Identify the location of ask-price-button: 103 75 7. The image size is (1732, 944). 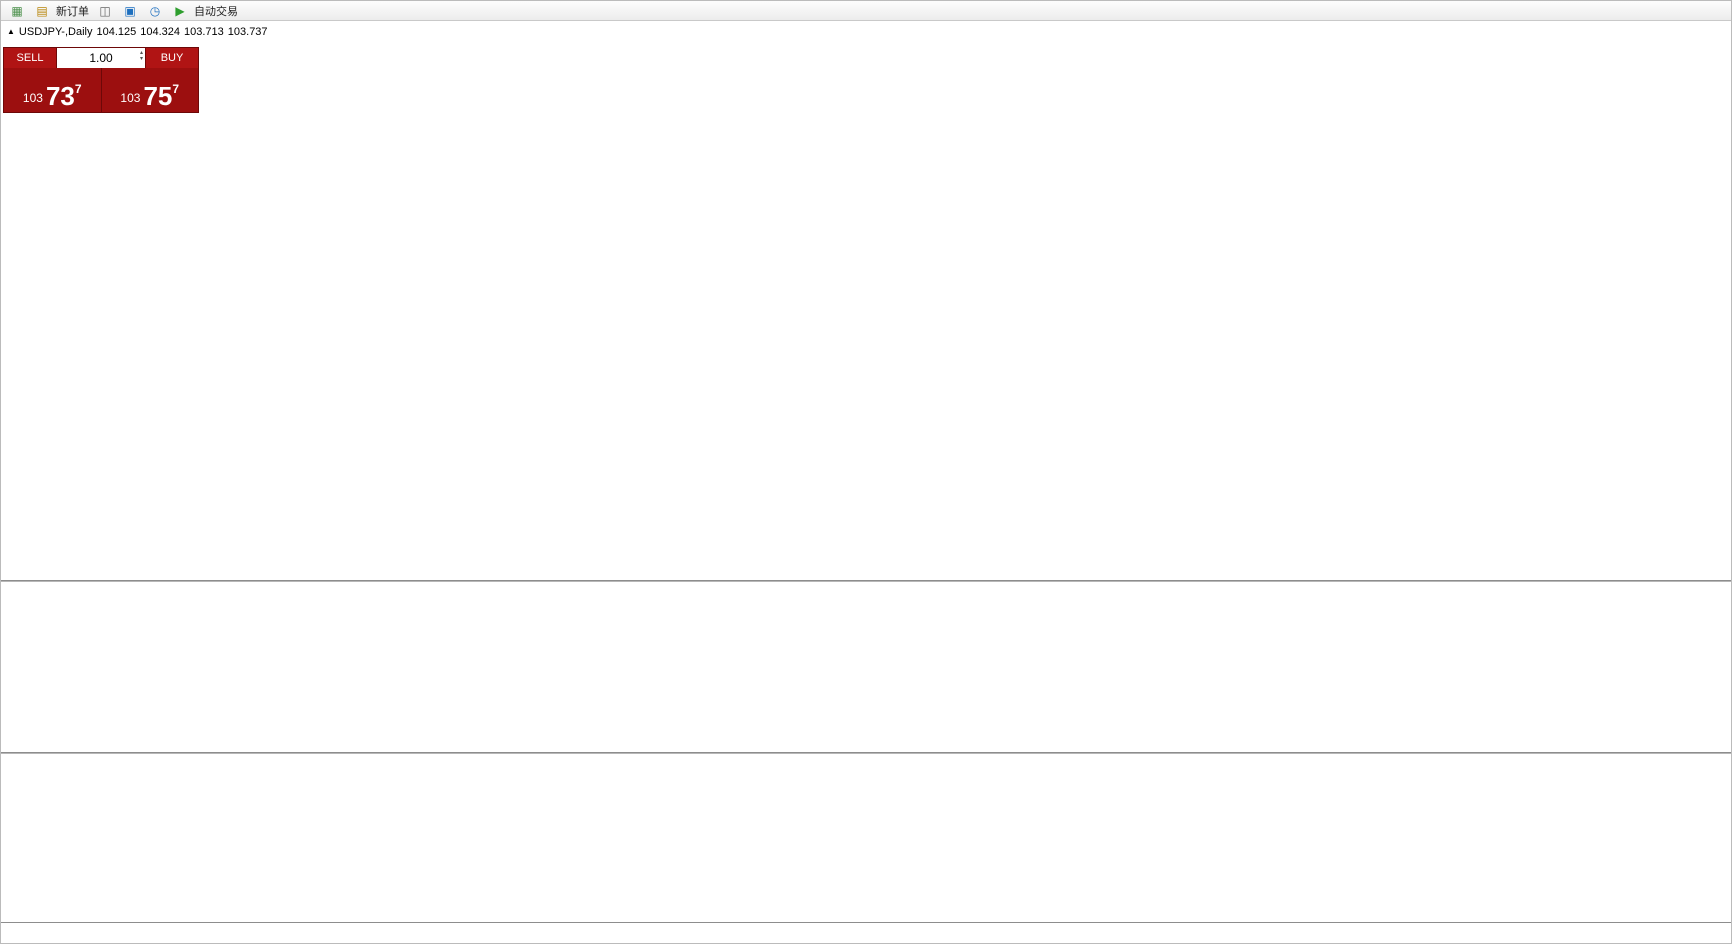
(149, 90).